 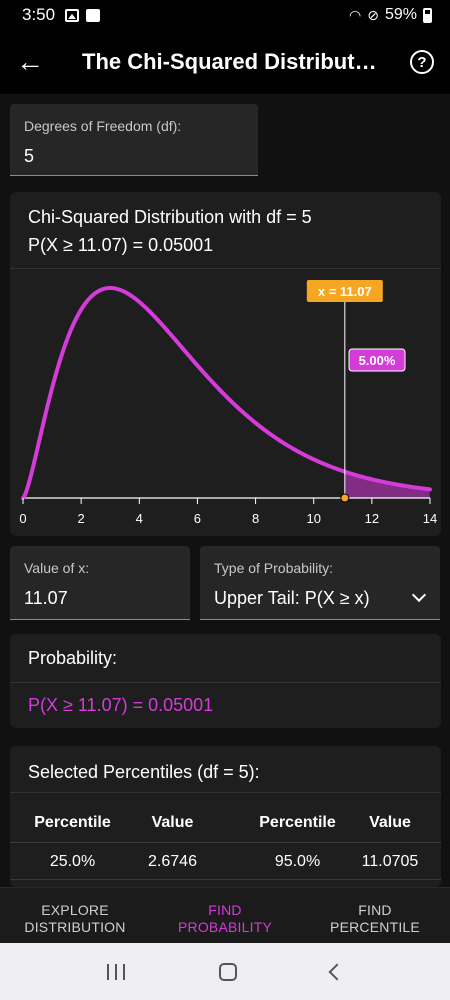 I want to click on nav-label-line2: Percentile, so click(x=375, y=927).